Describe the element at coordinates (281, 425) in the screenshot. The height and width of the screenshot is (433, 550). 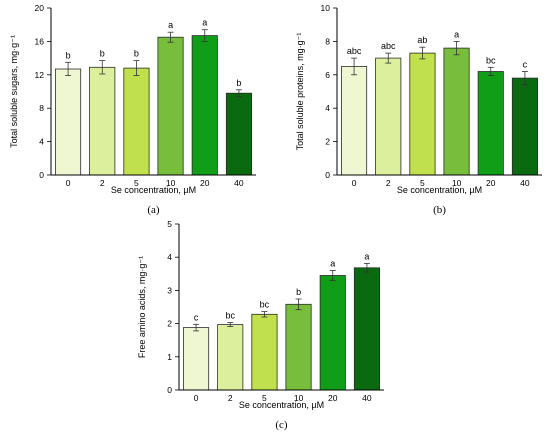
I see `panel-label: (c)` at that location.